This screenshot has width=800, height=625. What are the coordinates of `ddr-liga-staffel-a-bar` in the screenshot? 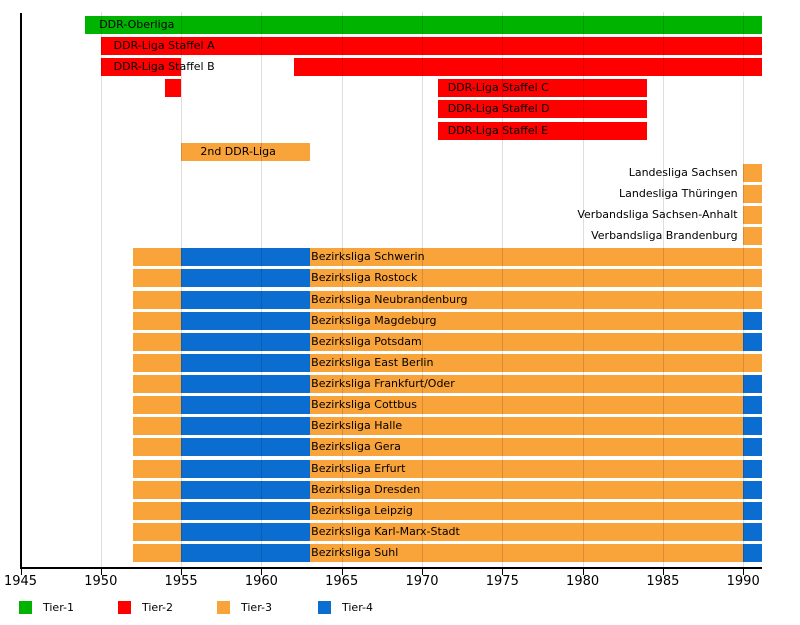 It's located at (431, 46).